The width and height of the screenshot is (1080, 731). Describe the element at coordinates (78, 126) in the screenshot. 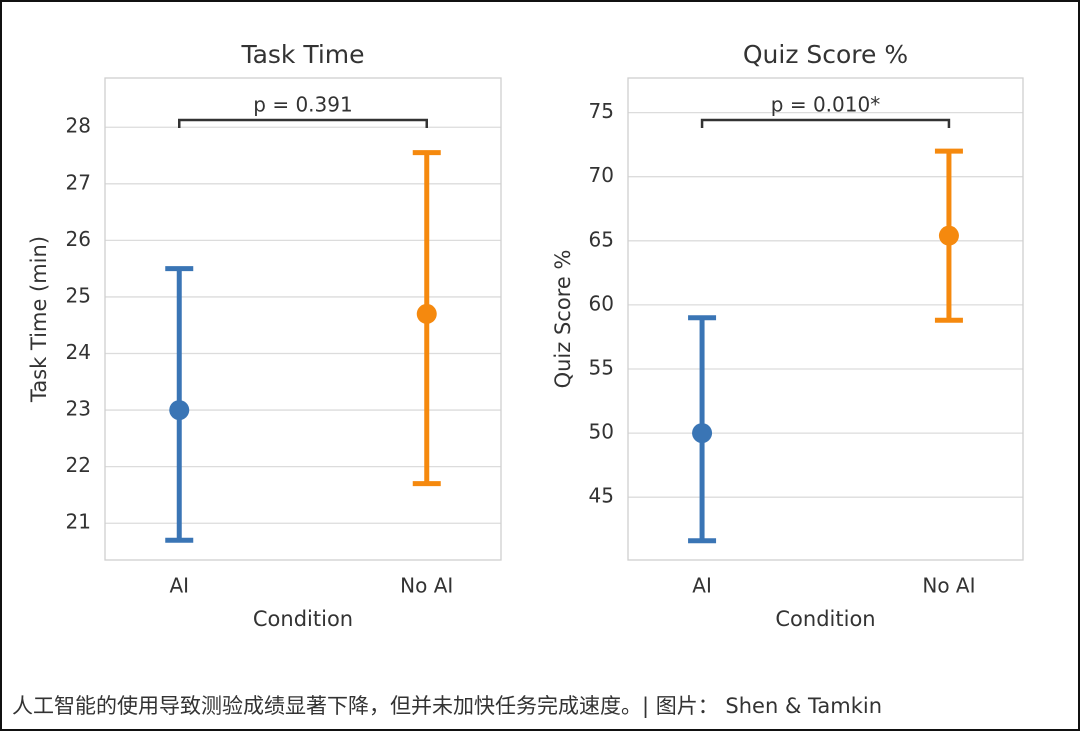

I see `y-tick-label: 28` at that location.